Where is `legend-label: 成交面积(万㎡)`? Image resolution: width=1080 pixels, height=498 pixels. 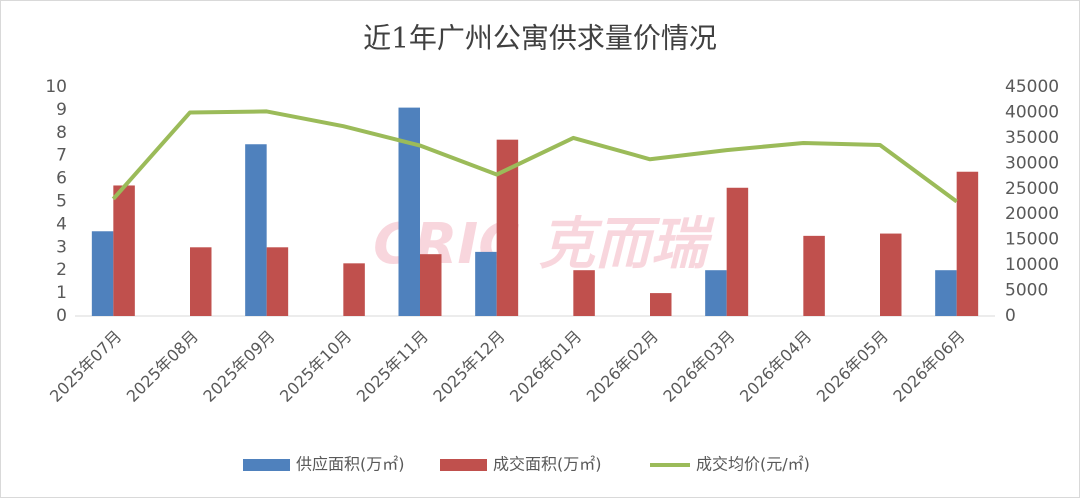
legend-label: 成交面积(万㎡) is located at coordinates (547, 464).